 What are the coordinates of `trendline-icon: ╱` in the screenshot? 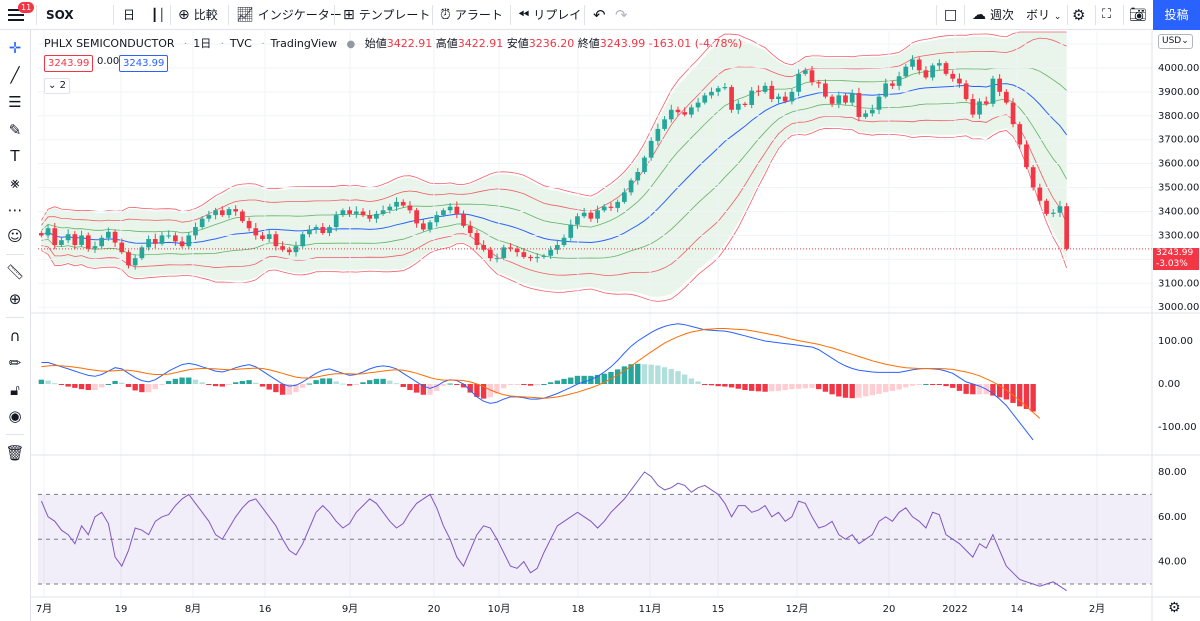 It's located at (15, 75).